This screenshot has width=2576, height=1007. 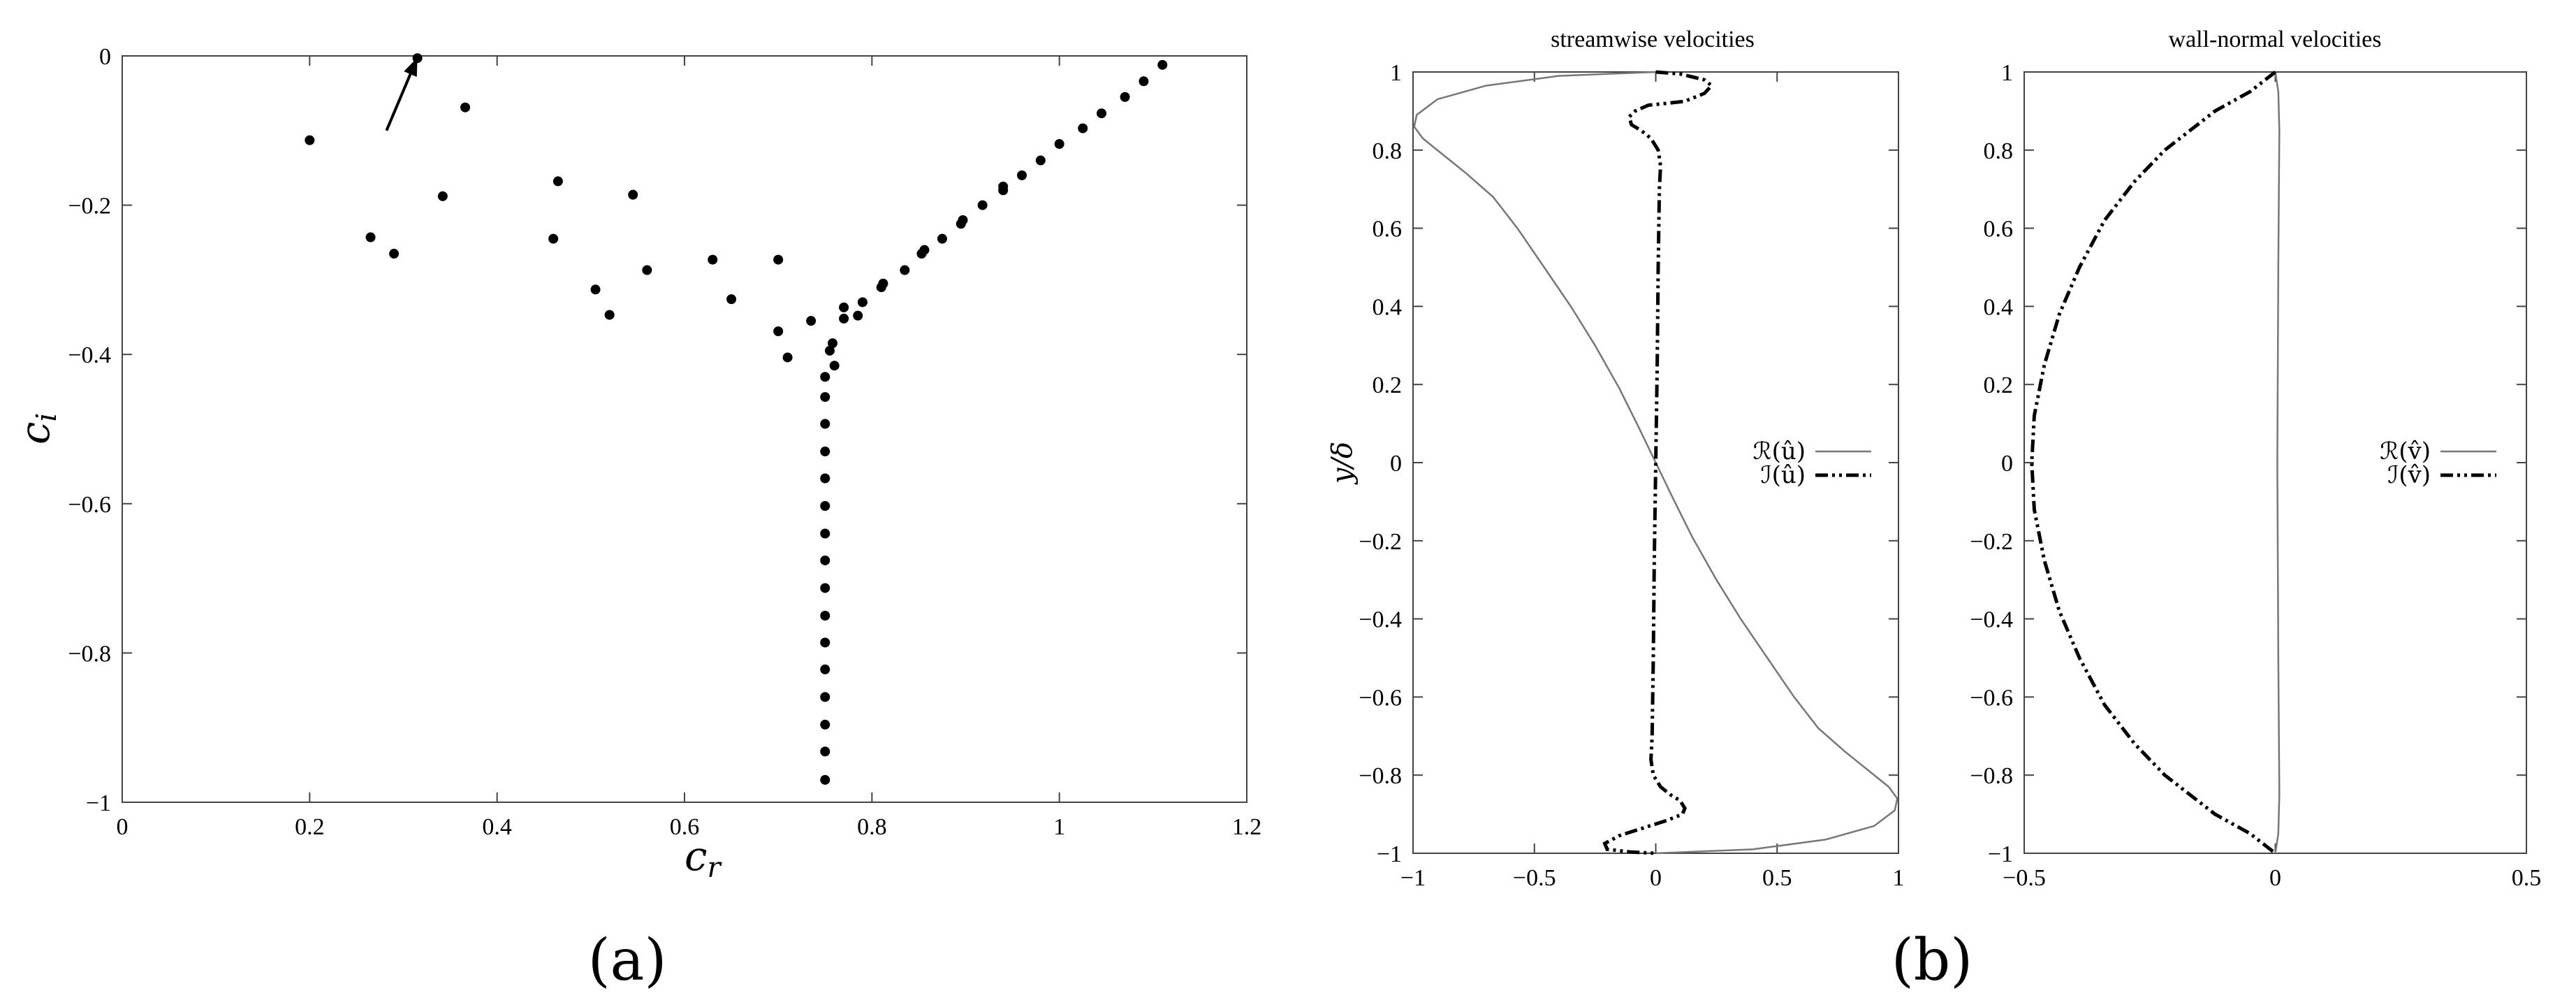 What do you see at coordinates (1999, 151) in the screenshot?
I see `chart-c-ytick-label: 0.8` at bounding box center [1999, 151].